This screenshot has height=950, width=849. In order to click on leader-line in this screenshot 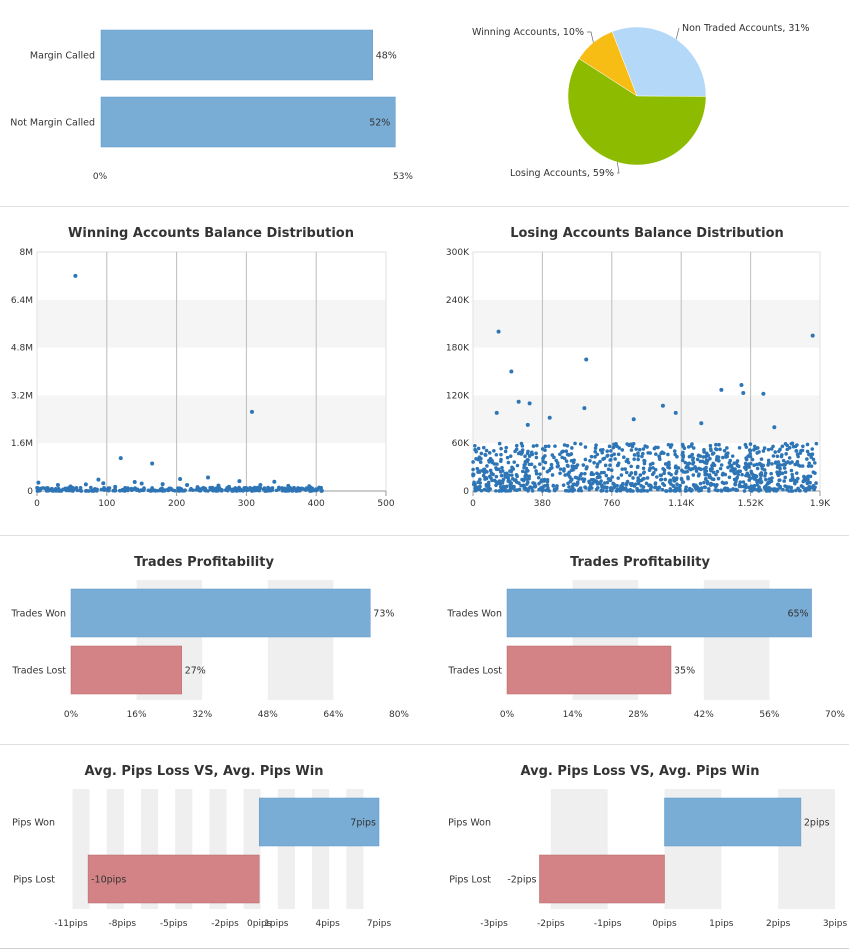, I will do `click(677, 33)`.